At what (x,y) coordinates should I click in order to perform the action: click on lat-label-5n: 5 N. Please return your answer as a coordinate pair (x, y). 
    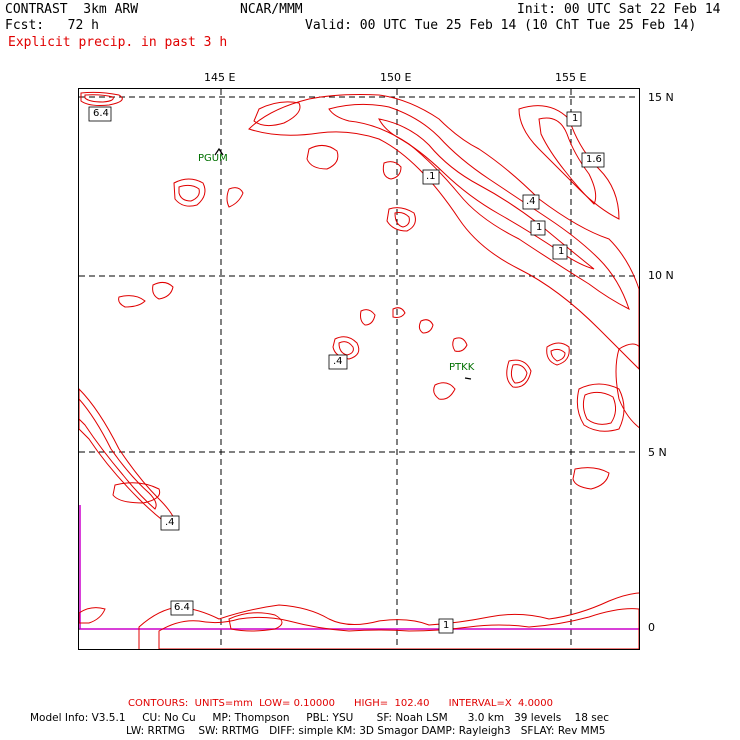
    Looking at the image, I should click on (657, 452).